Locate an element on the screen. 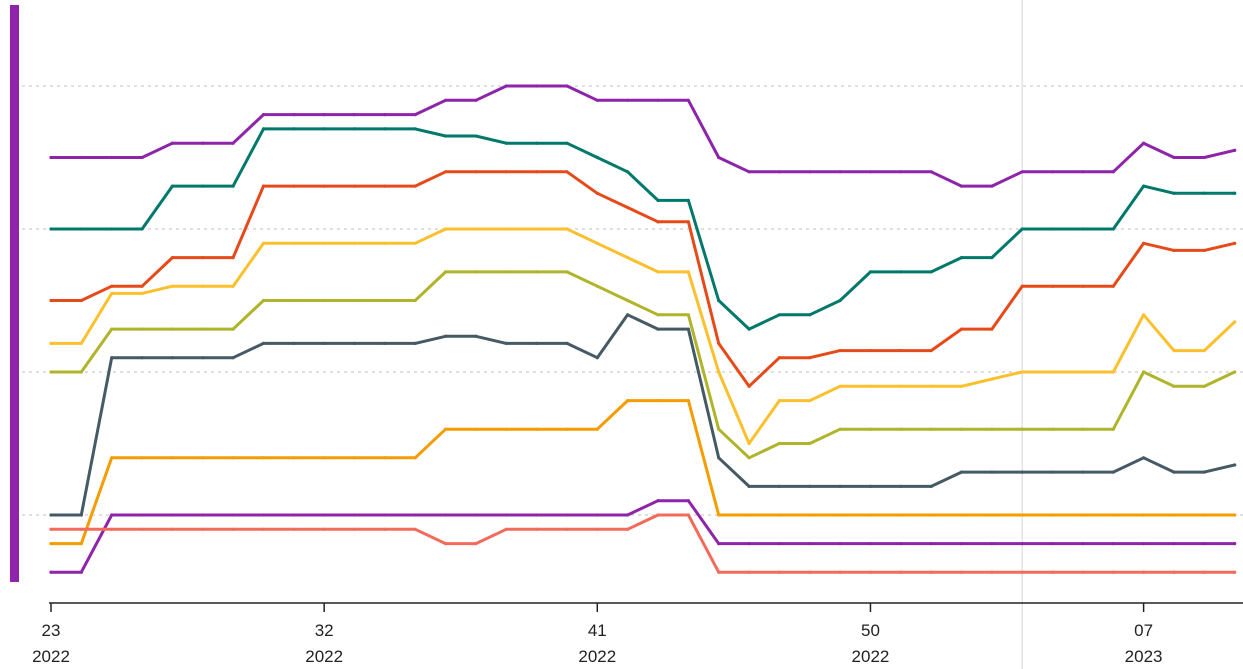  x-tick-label-week: 50 is located at coordinates (870, 630).